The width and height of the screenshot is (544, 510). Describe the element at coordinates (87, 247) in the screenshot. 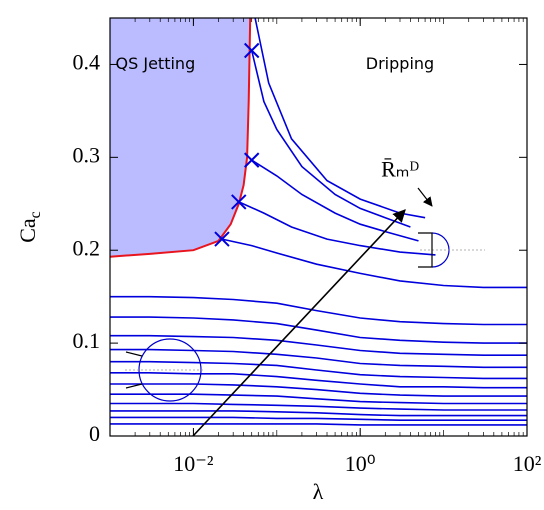

I see `y-tick-label: 0.2` at that location.